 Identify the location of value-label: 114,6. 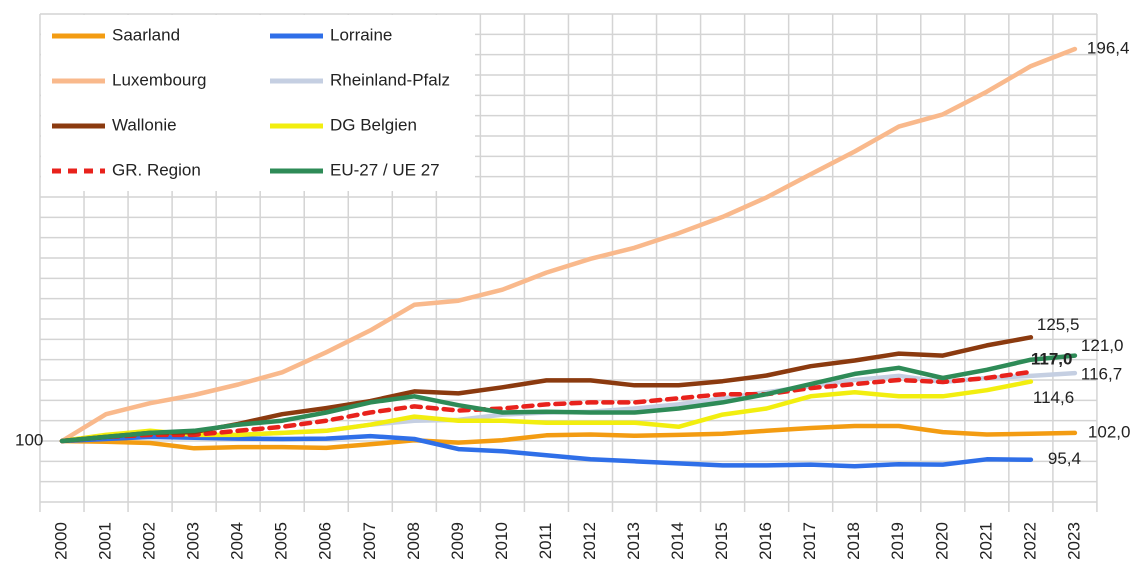
(1053, 397).